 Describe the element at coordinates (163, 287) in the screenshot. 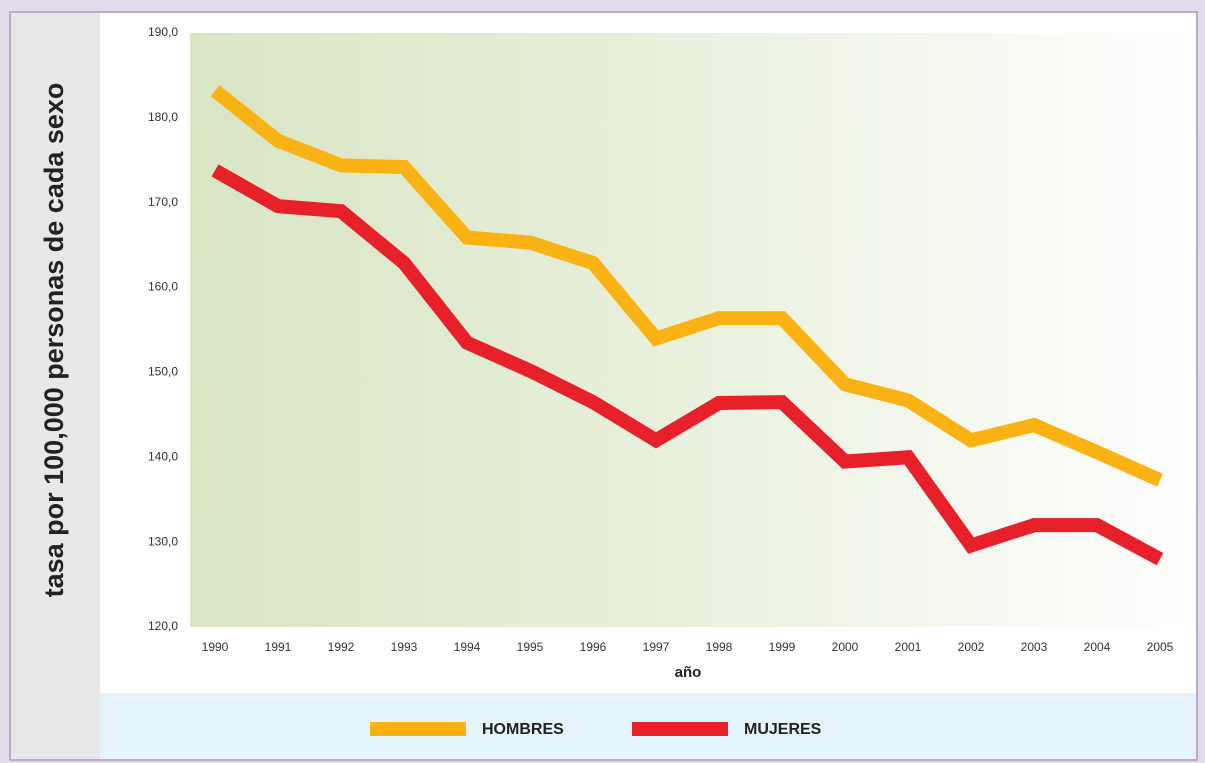

I see `y-tick-label: 160,0` at that location.